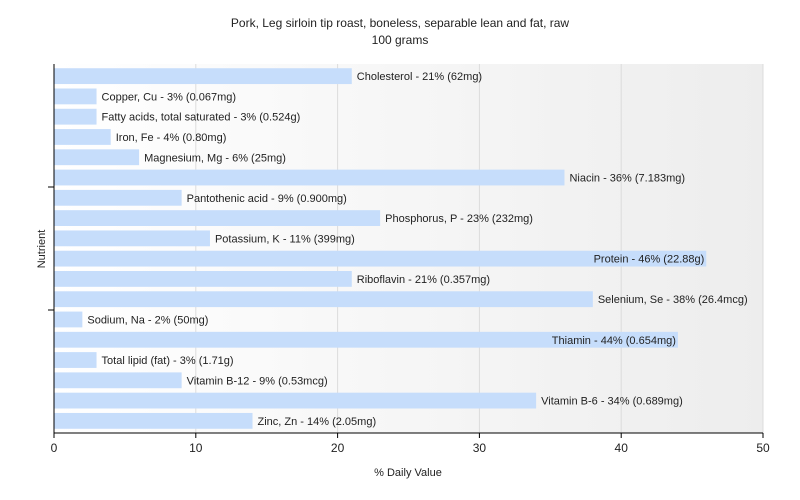  I want to click on x-tick-label-5: 50, so click(763, 448).